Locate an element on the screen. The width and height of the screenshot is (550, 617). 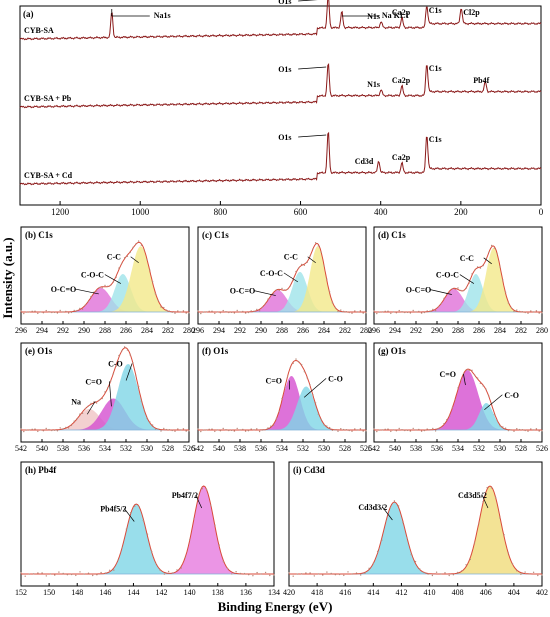
survey-line-cyb-sa-cd is located at coordinates (280, 158).